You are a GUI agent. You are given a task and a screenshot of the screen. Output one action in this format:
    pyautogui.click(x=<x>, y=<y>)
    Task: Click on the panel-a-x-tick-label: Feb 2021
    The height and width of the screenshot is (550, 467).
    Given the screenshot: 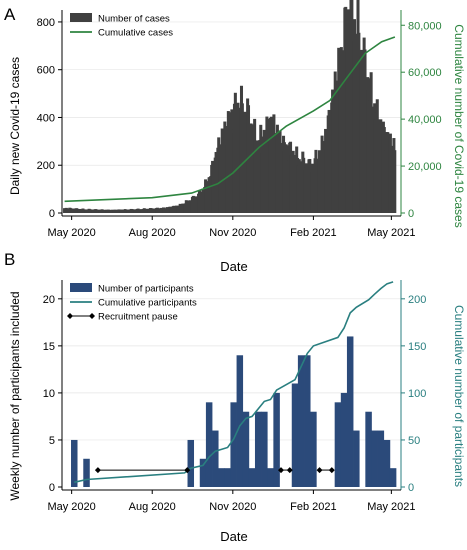 What is the action you would take?
    pyautogui.click(x=313, y=233)
    